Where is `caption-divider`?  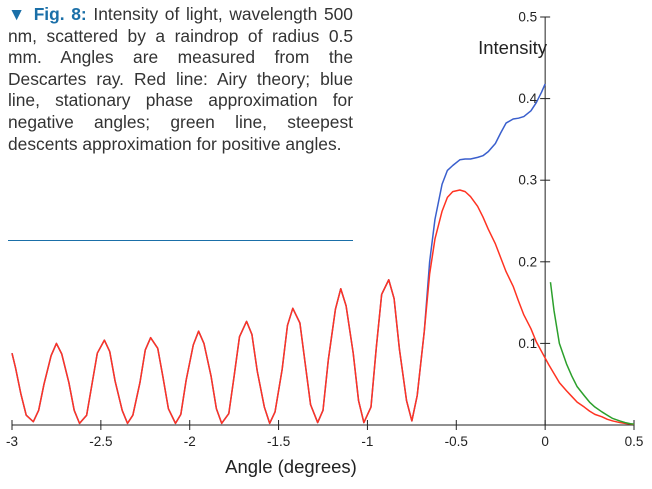 caption-divider is located at coordinates (180, 240).